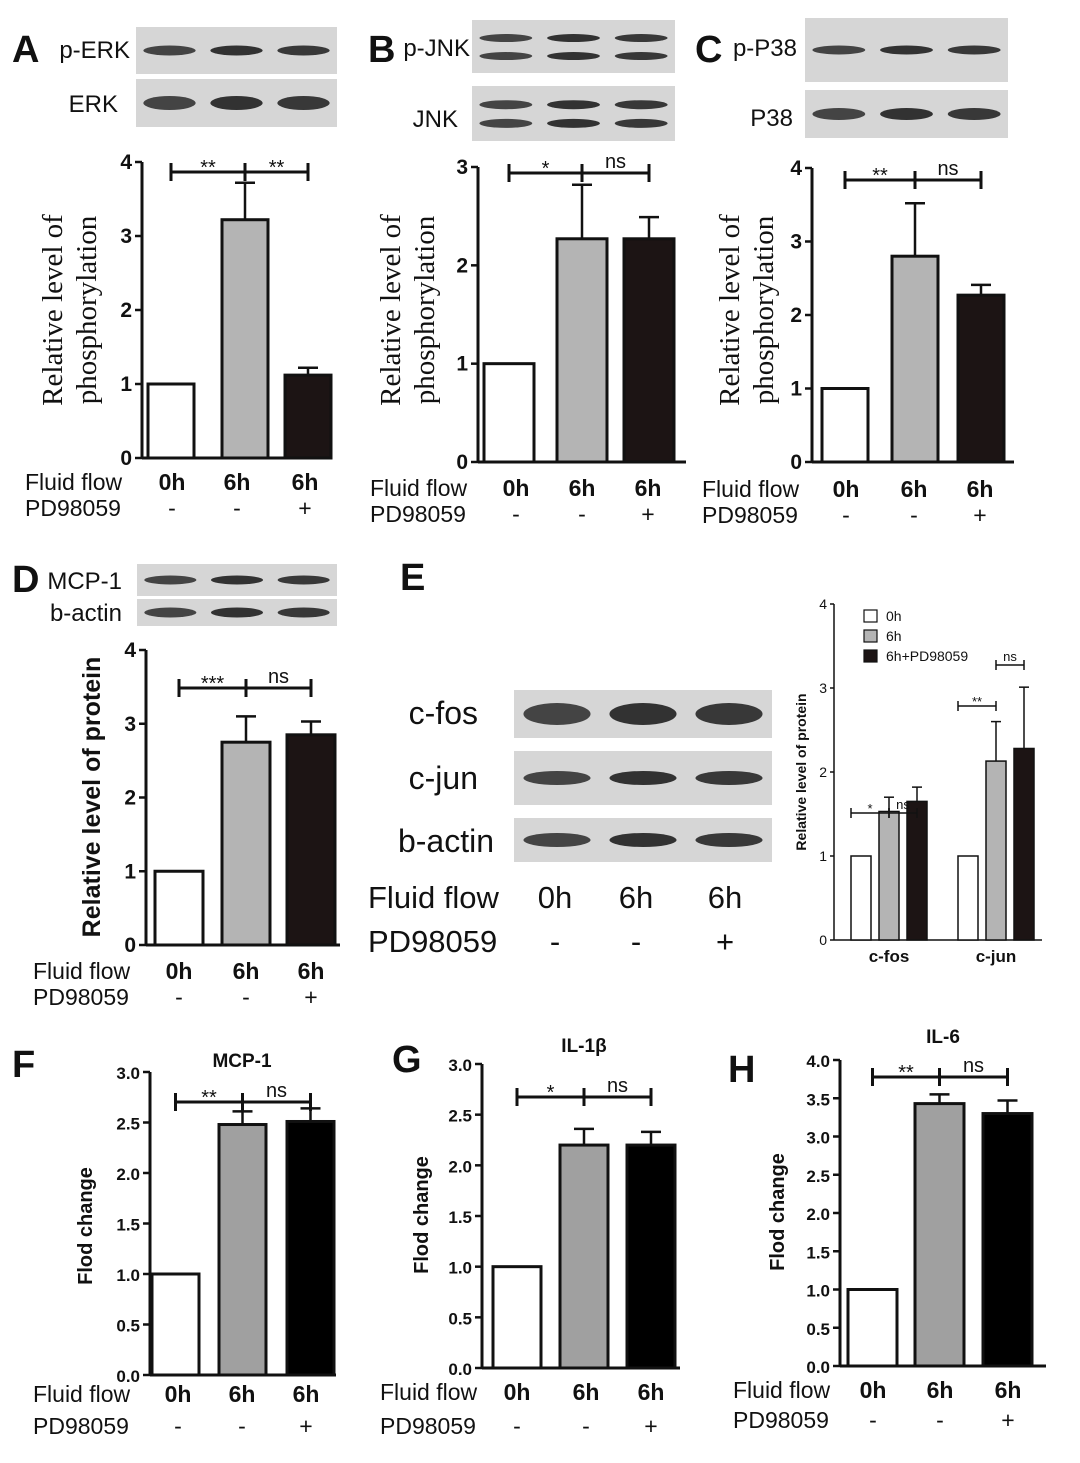 This screenshot has width=1080, height=1463. What do you see at coordinates (460, 1116) in the screenshot?
I see `y-tick-label: 2.5` at bounding box center [460, 1116].